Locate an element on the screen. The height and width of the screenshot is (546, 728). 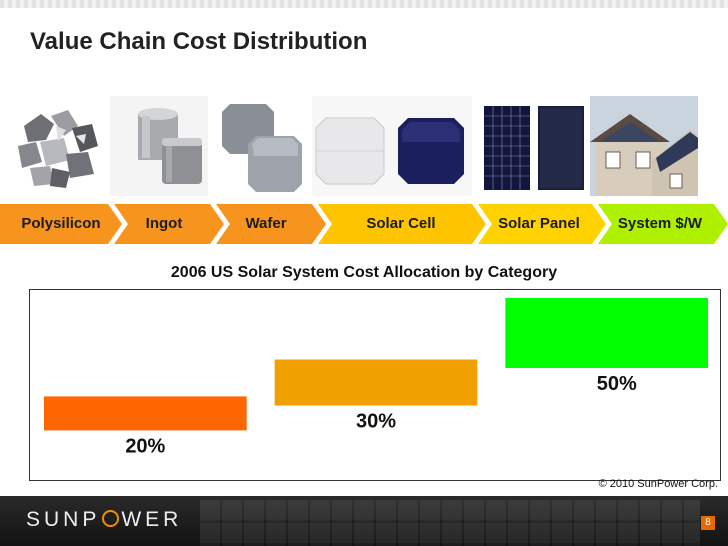
silicon-ingots-image is located at coordinates (159, 146).